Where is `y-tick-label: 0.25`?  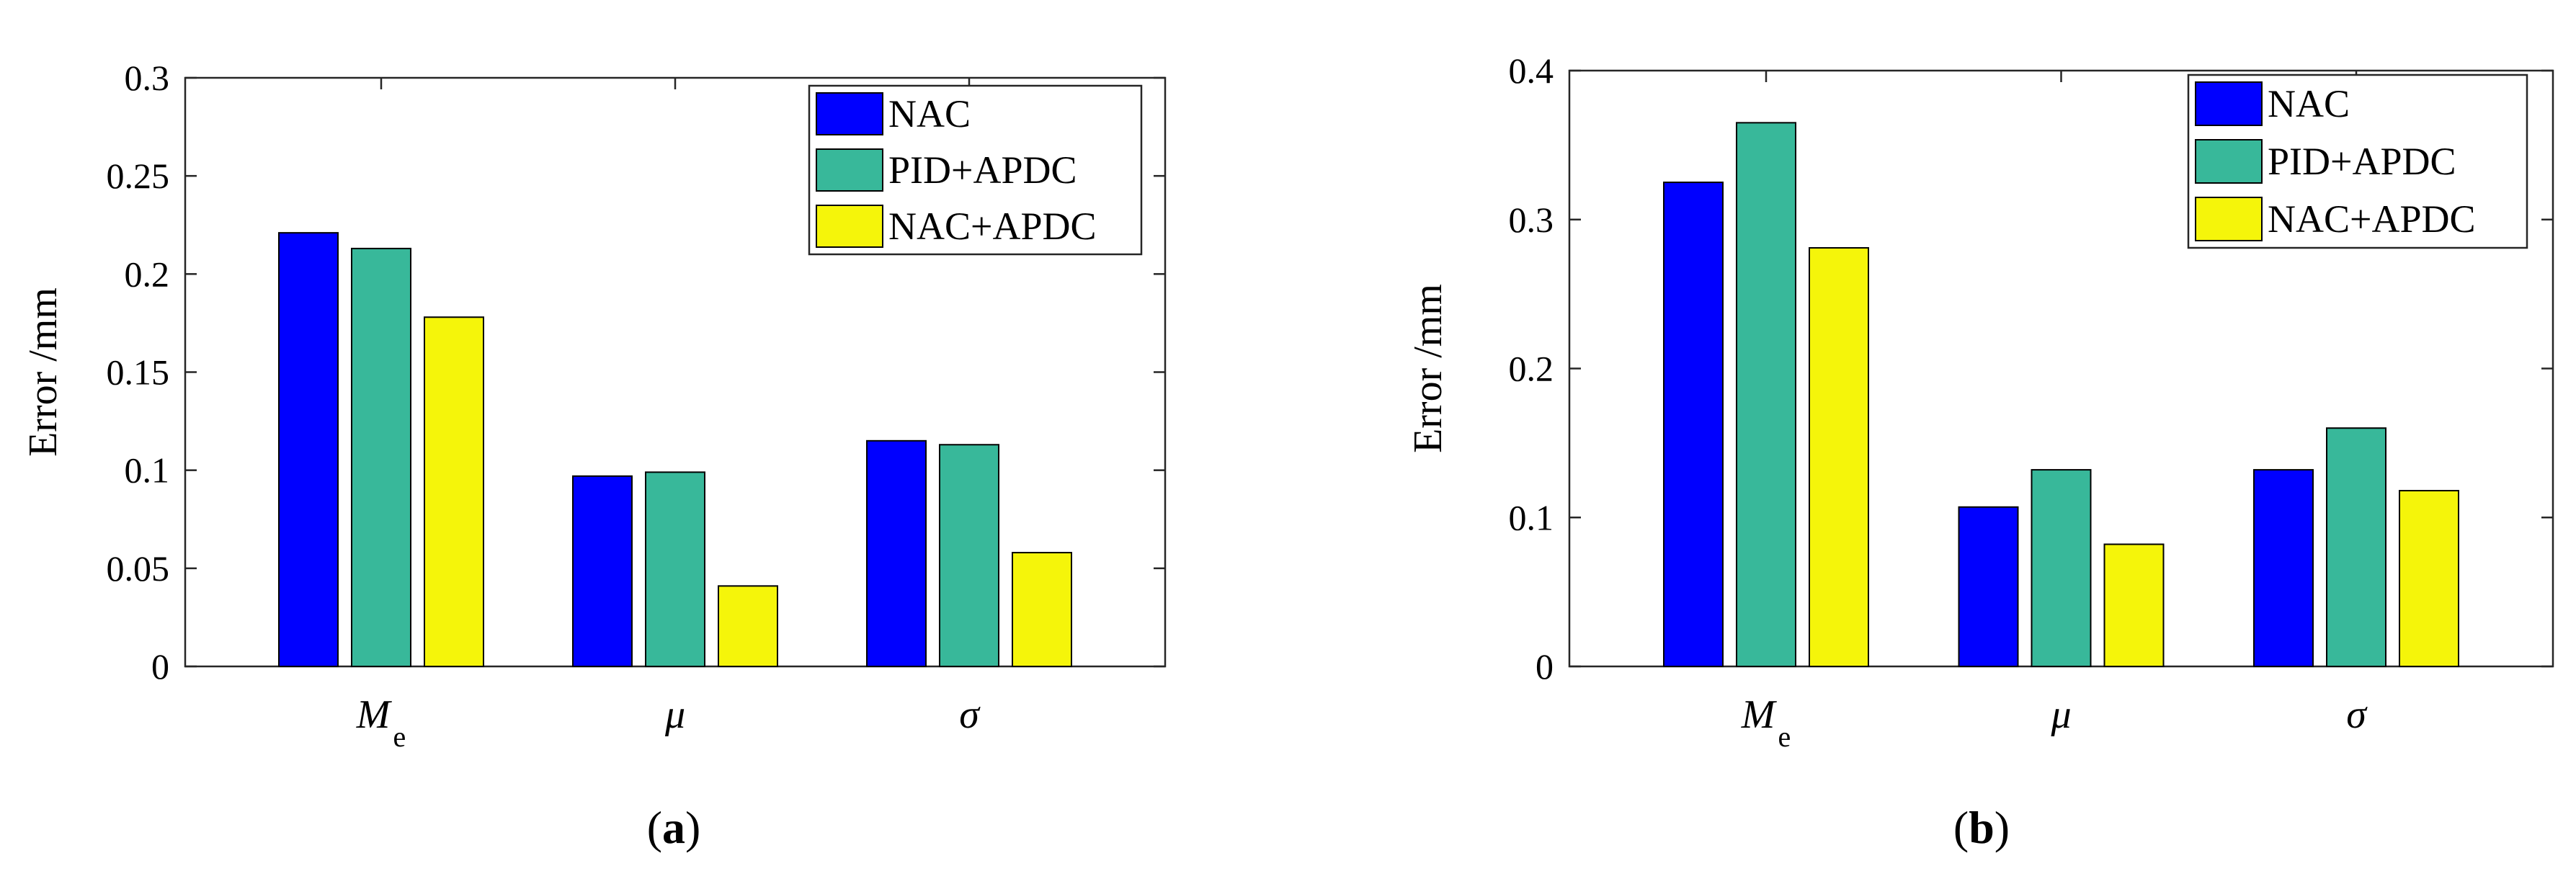 y-tick-label: 0.25 is located at coordinates (138, 176).